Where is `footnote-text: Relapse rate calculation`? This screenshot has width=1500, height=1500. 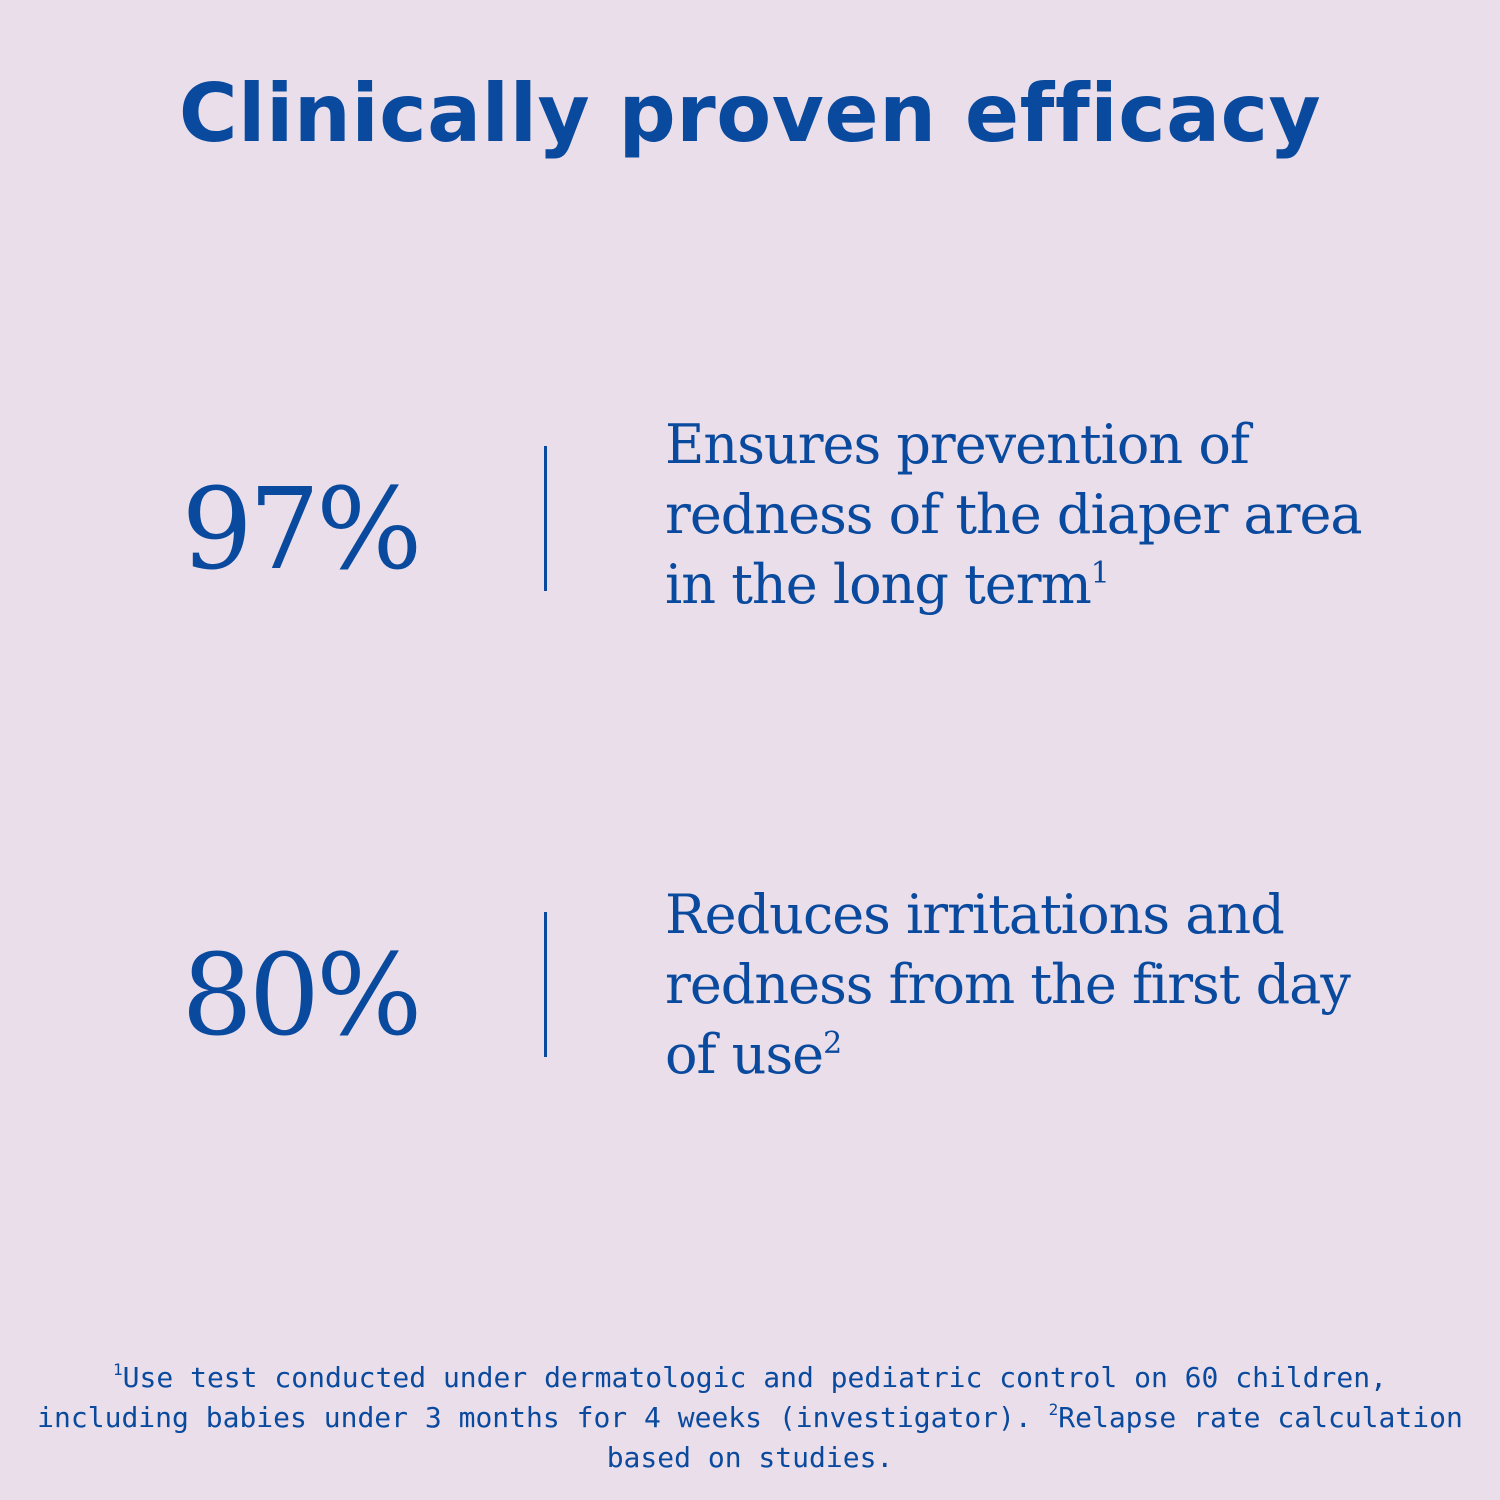
footnote-text: Relapse rate calculation is located at coordinates (1260, 1417).